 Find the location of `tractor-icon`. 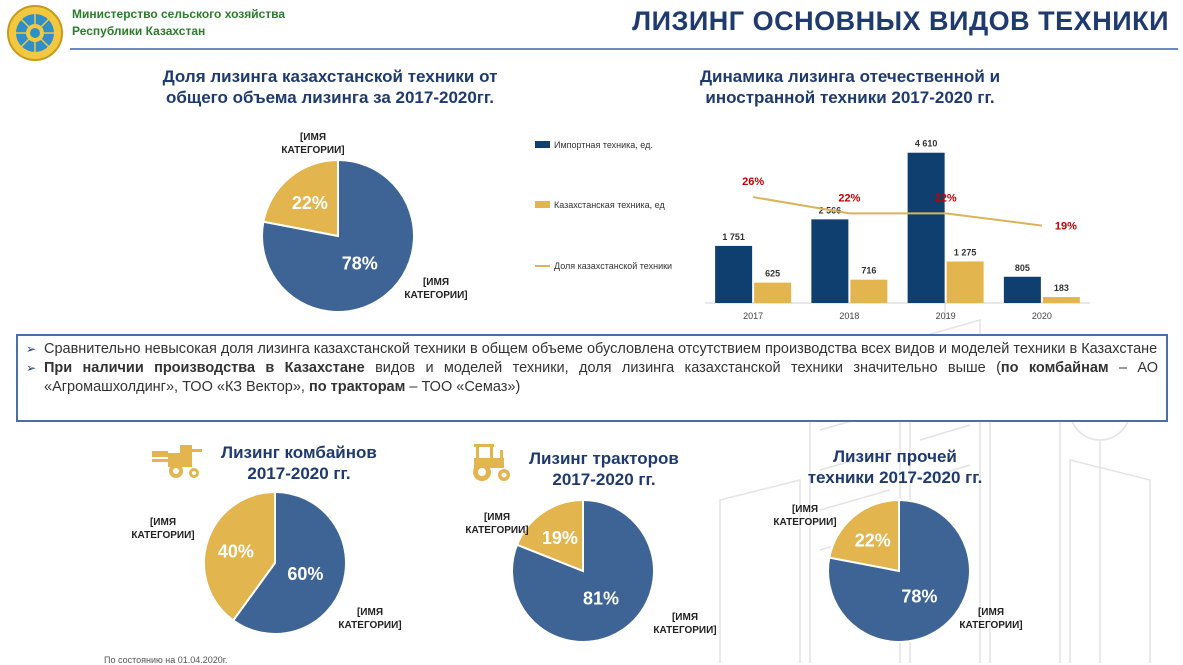

tractor-icon is located at coordinates (491, 462).